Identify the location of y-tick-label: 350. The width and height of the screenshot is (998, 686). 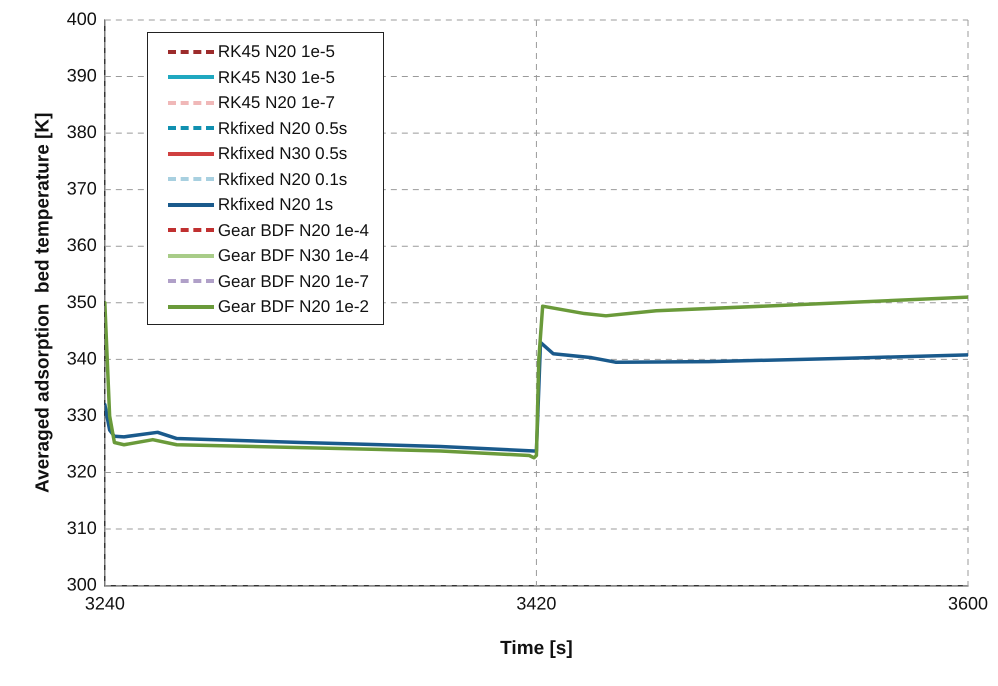
(81, 302).